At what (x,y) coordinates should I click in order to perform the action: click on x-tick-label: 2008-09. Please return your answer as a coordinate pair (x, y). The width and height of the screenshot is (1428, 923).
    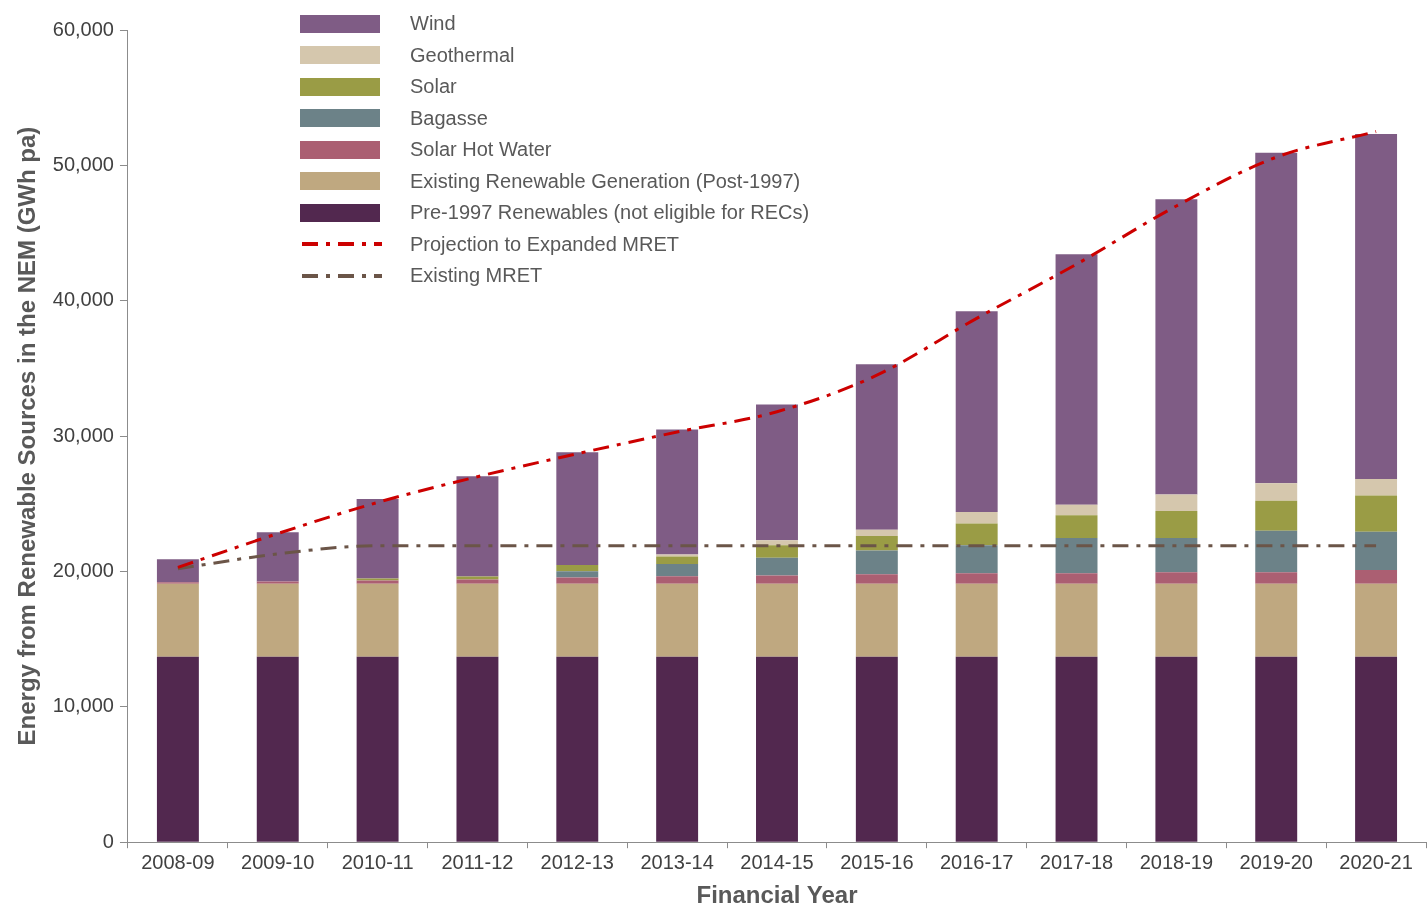
    Looking at the image, I should click on (178, 861).